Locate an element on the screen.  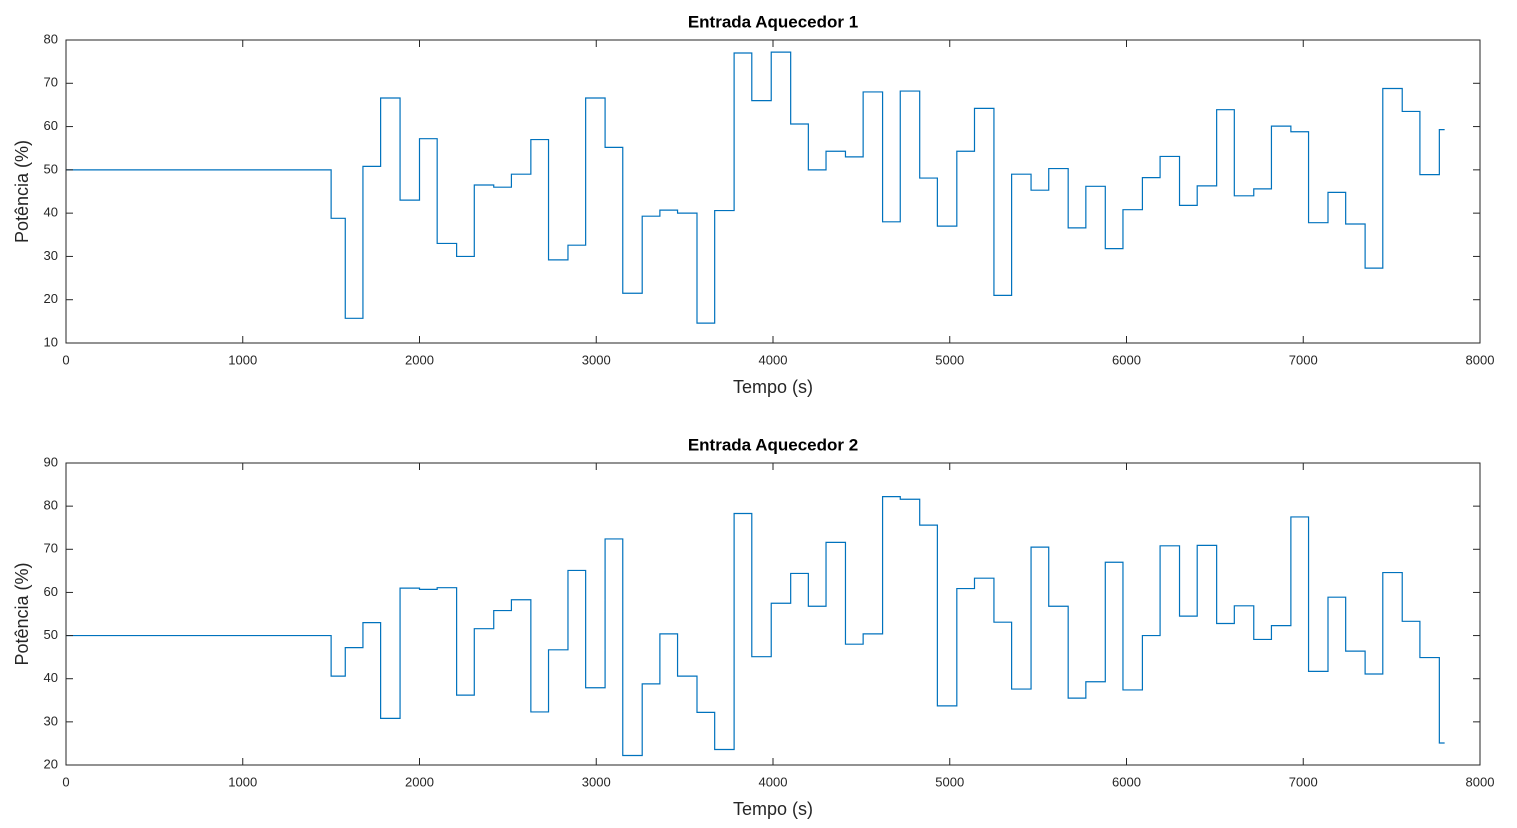
y-tick-label: 10 is located at coordinates (51, 341).